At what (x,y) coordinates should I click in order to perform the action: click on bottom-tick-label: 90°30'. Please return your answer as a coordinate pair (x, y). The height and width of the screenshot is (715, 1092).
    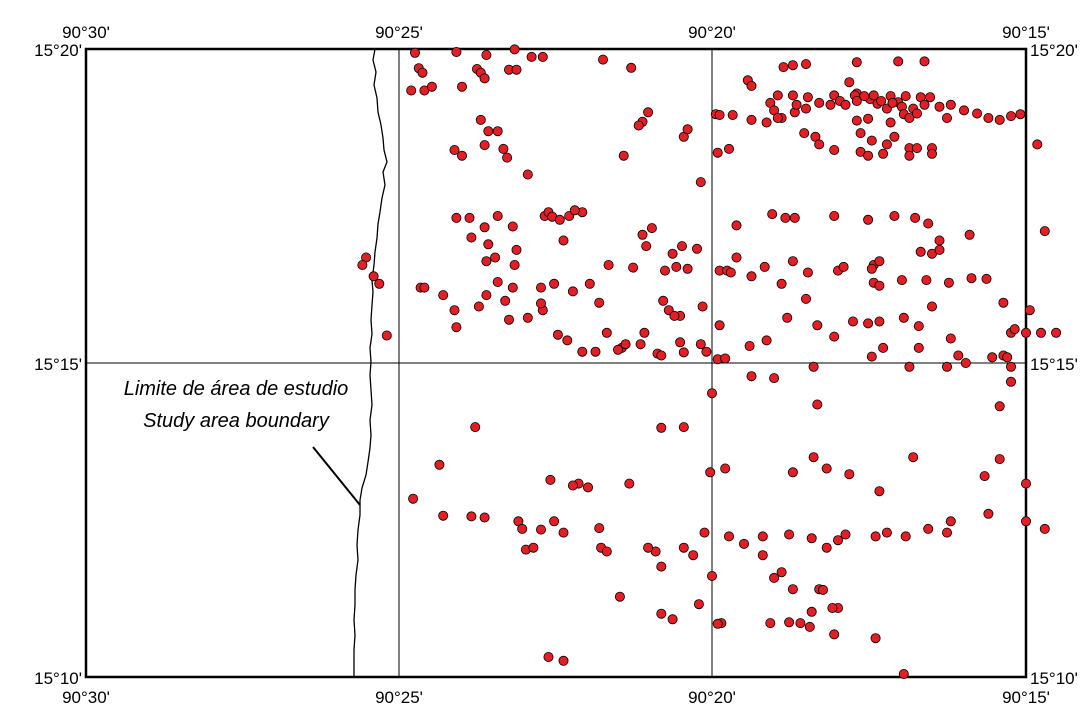
    Looking at the image, I should click on (86, 697).